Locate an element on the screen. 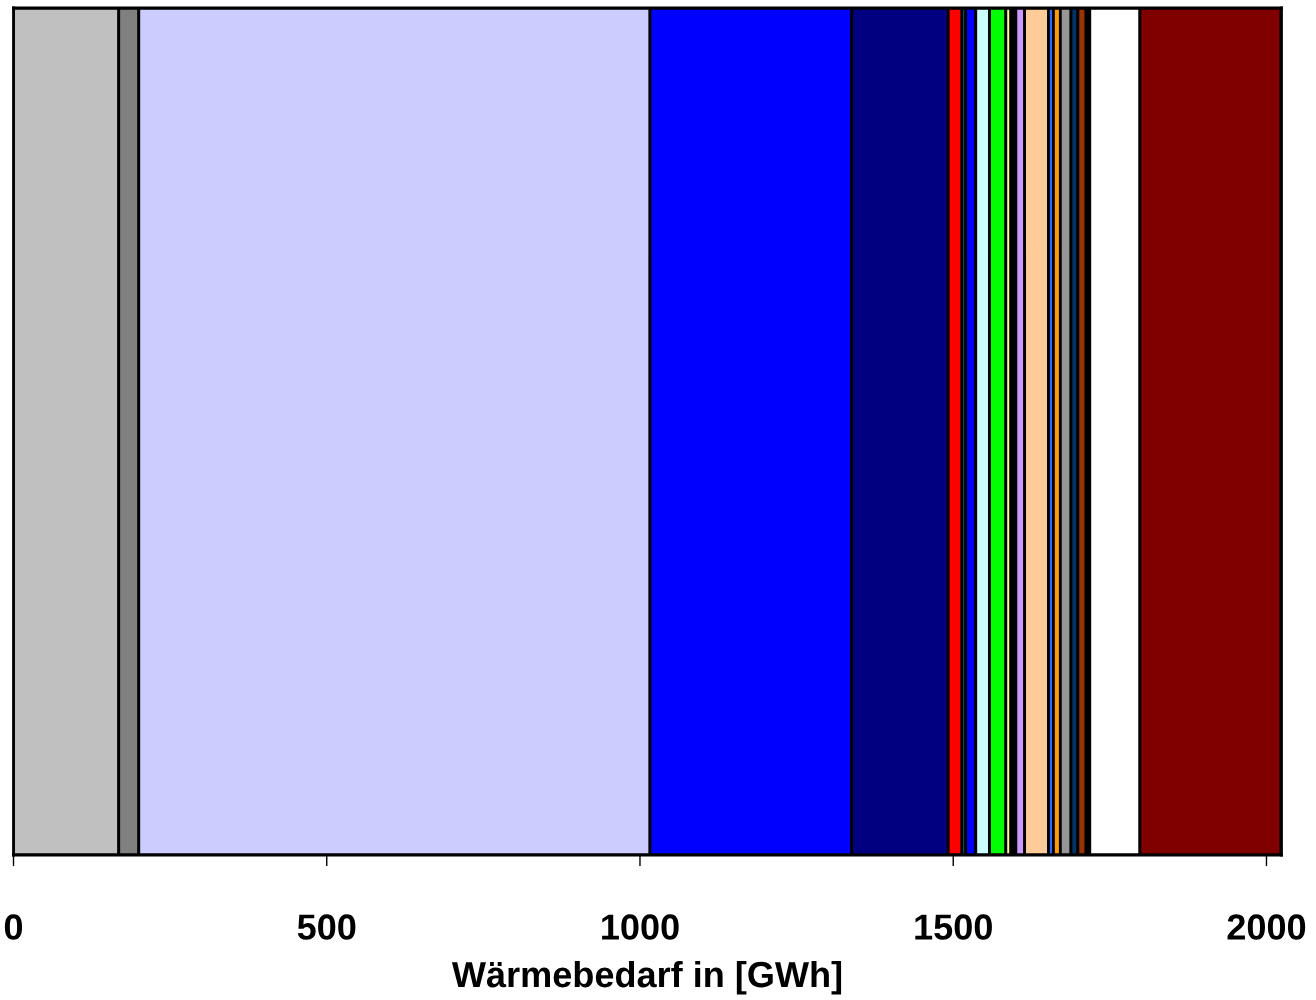 The width and height of the screenshot is (1316, 1000). x-tick-label: 1500 is located at coordinates (953, 927).